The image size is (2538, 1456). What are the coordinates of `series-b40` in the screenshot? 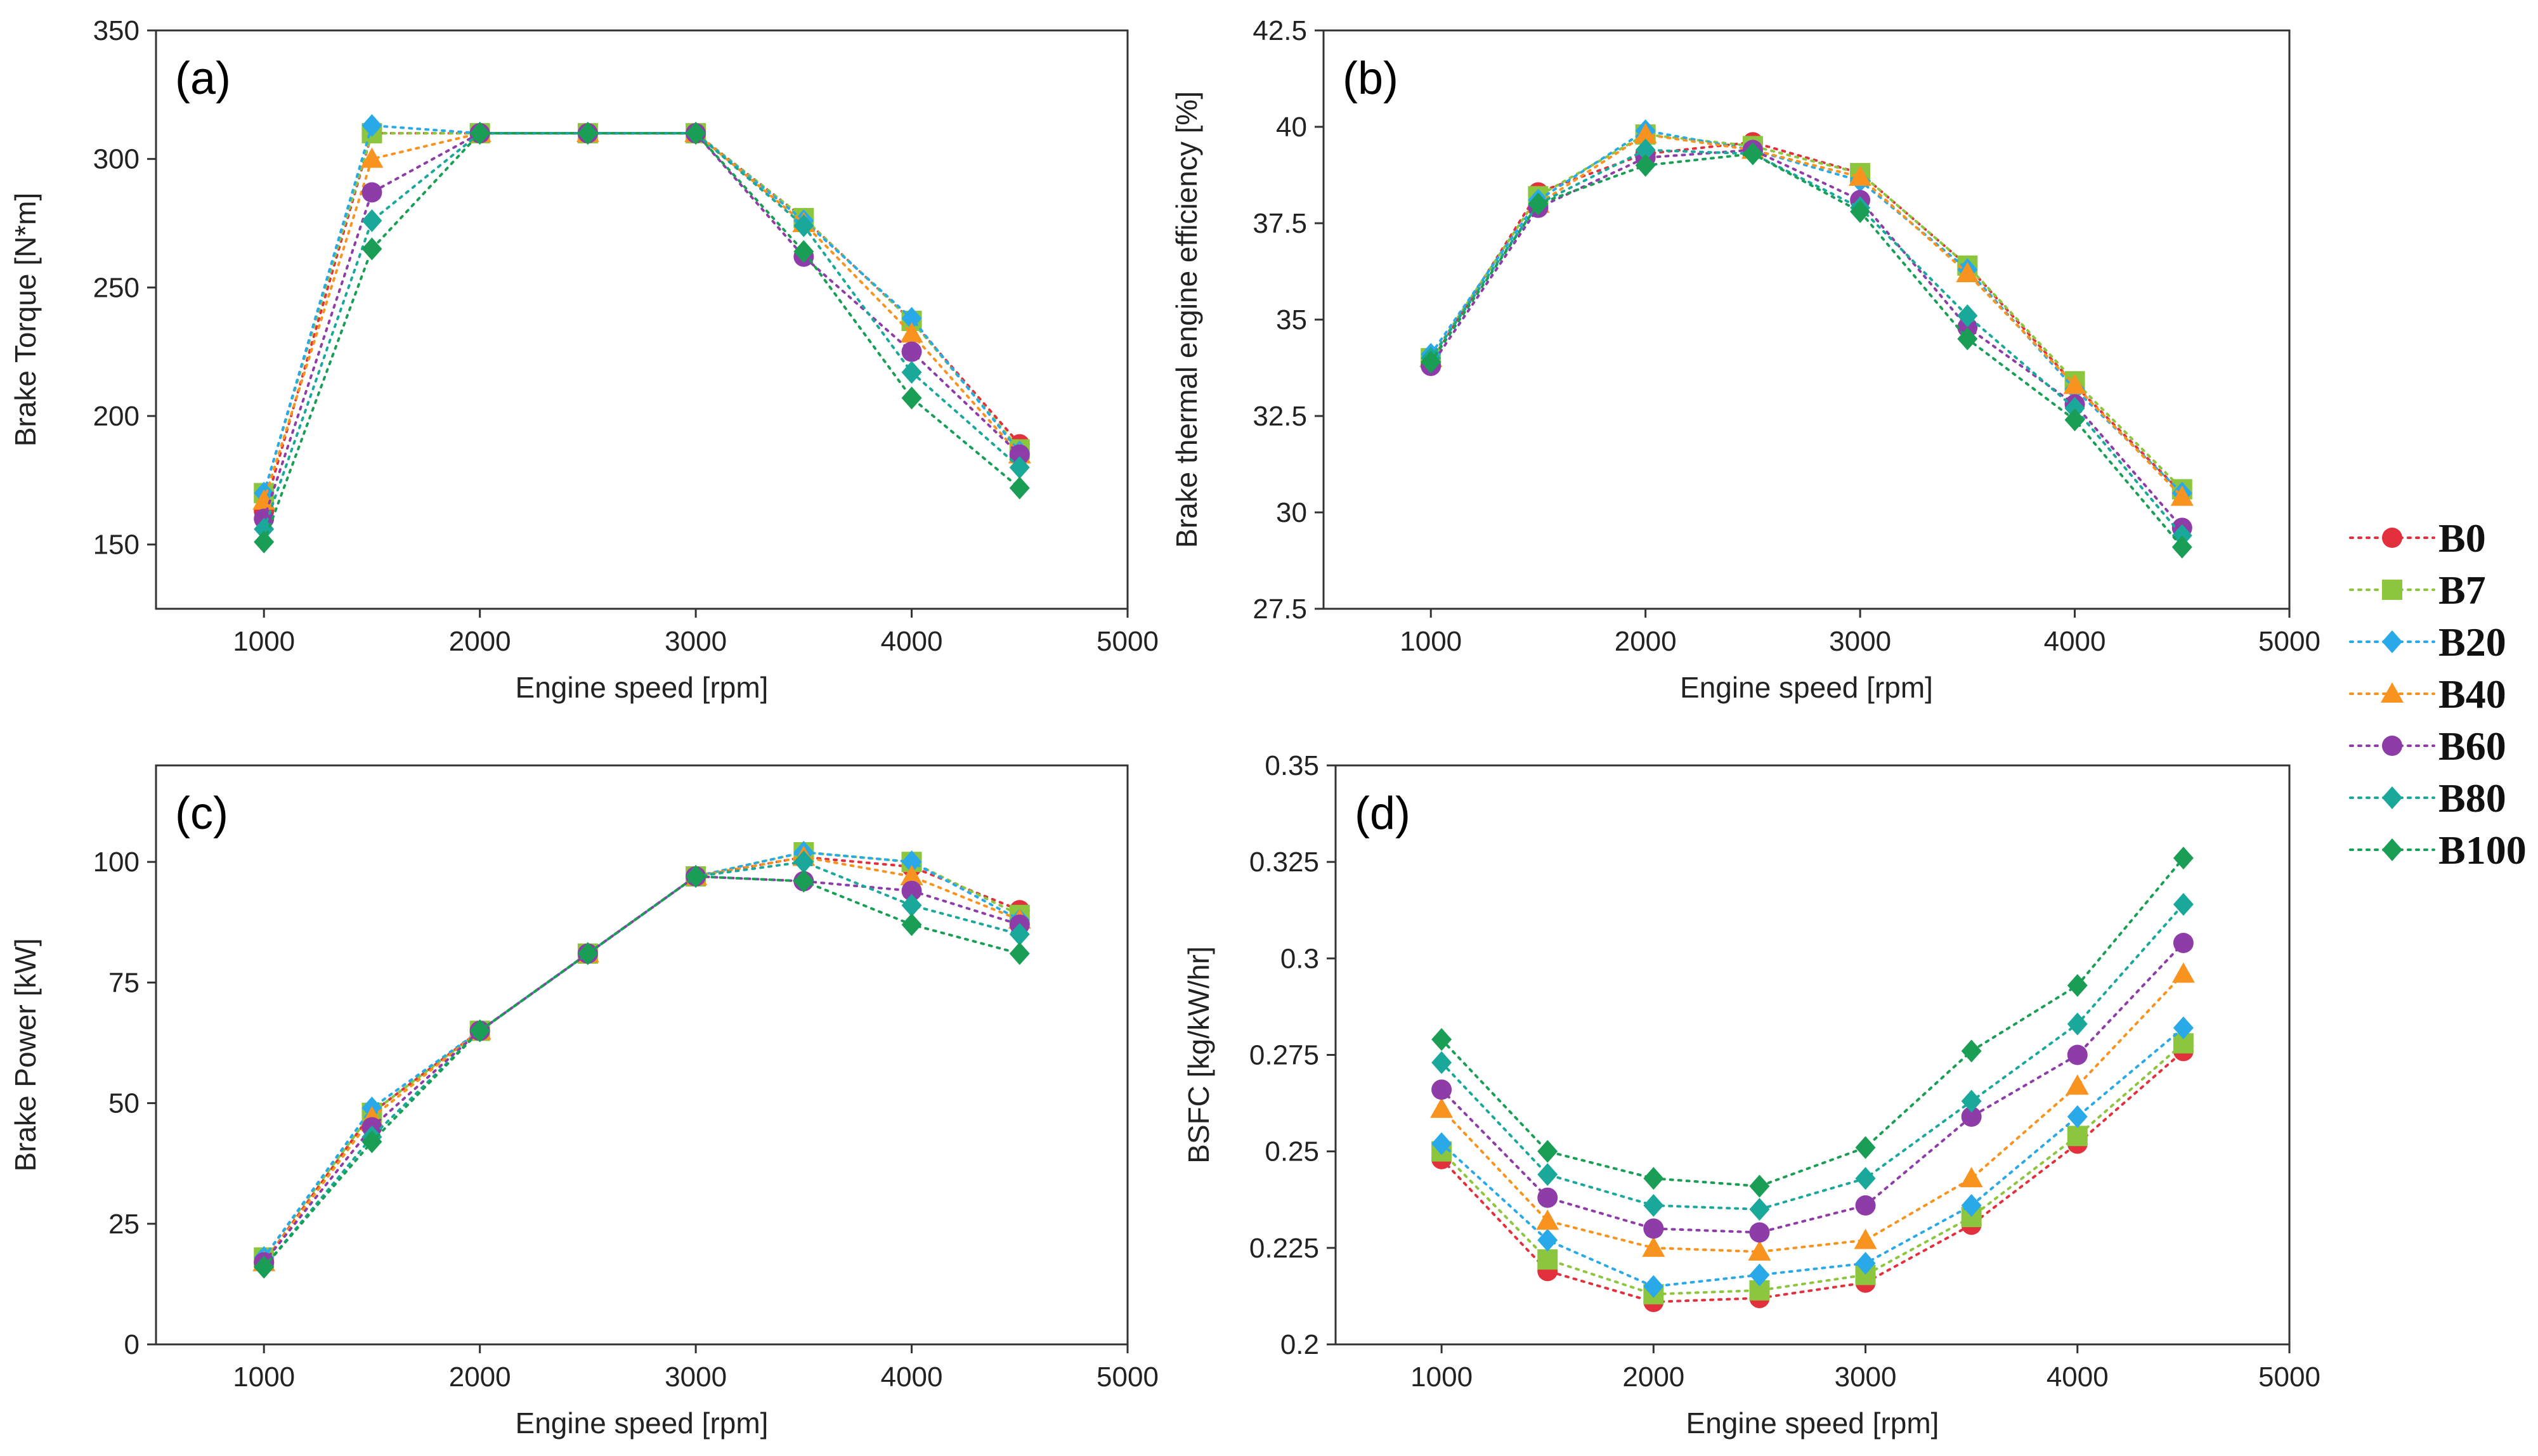 It's located at (1812, 1111).